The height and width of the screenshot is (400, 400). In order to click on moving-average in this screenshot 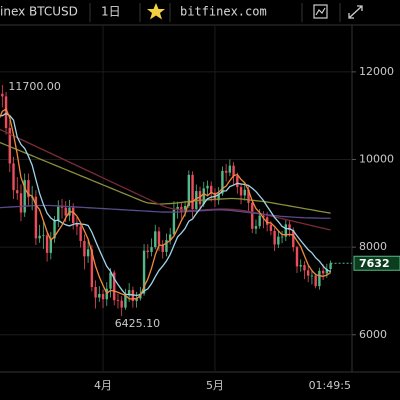, I will do `click(165, 211)`.